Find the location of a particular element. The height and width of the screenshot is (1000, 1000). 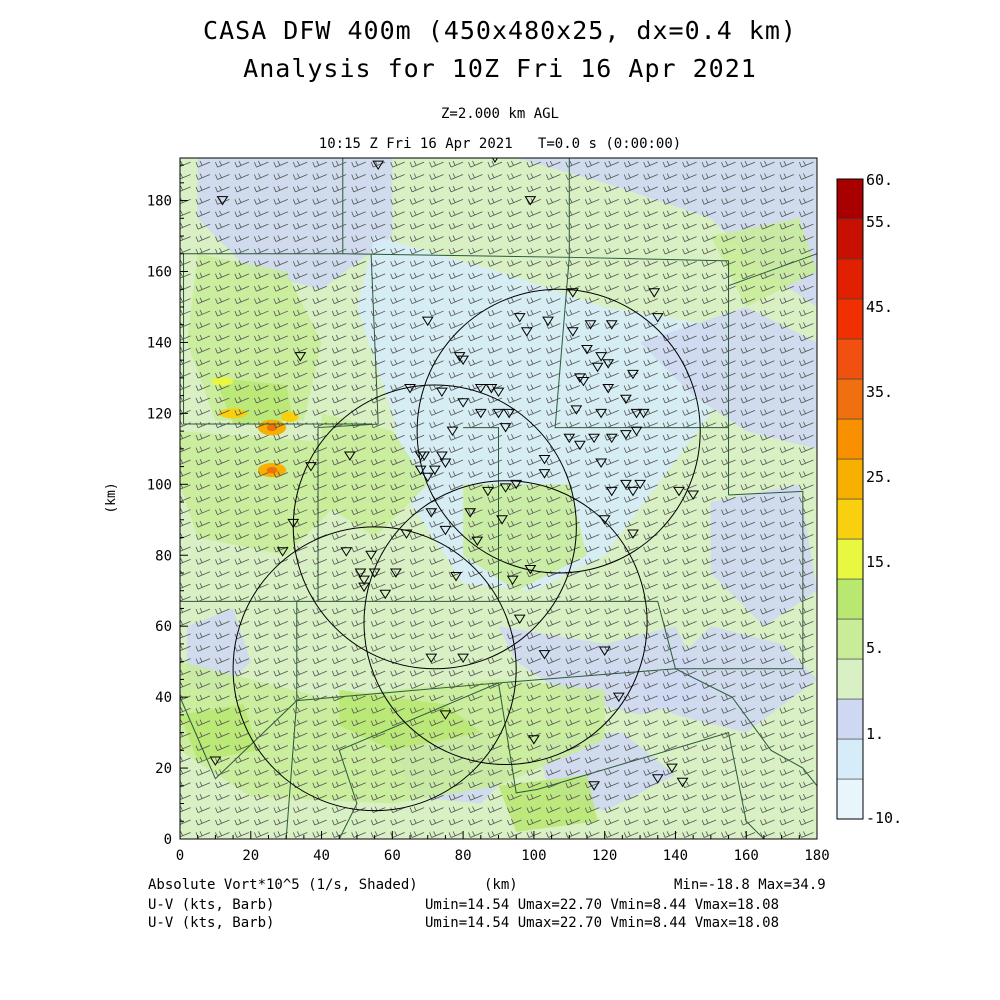

colorbar-swatch is located at coordinates (850, 319).